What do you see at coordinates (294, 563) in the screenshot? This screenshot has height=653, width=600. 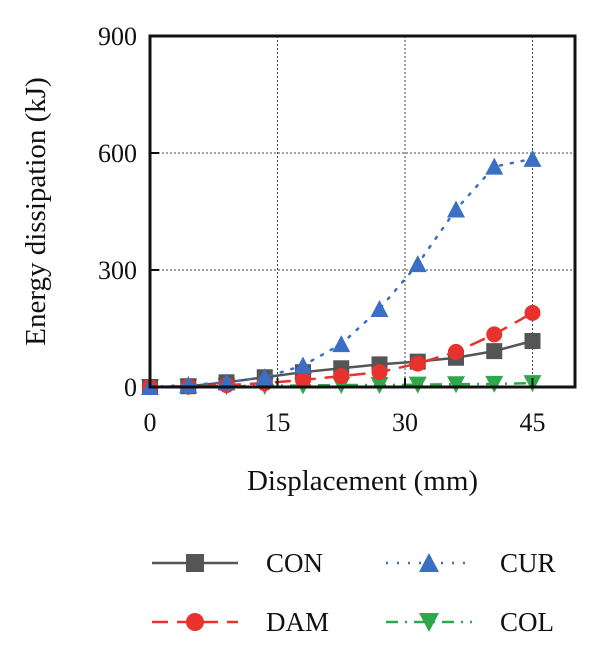 I see `legend-label: CON` at bounding box center [294, 563].